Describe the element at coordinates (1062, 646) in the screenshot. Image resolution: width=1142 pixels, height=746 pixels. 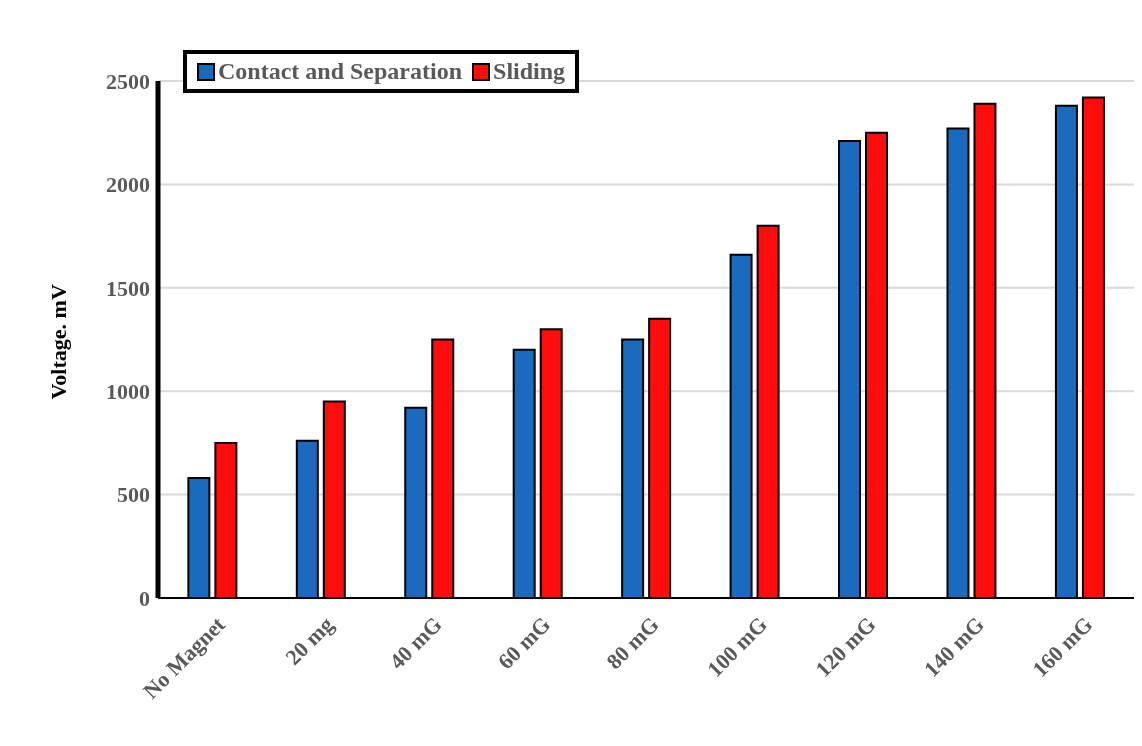
I see `x-tick-label: 160 mG` at that location.